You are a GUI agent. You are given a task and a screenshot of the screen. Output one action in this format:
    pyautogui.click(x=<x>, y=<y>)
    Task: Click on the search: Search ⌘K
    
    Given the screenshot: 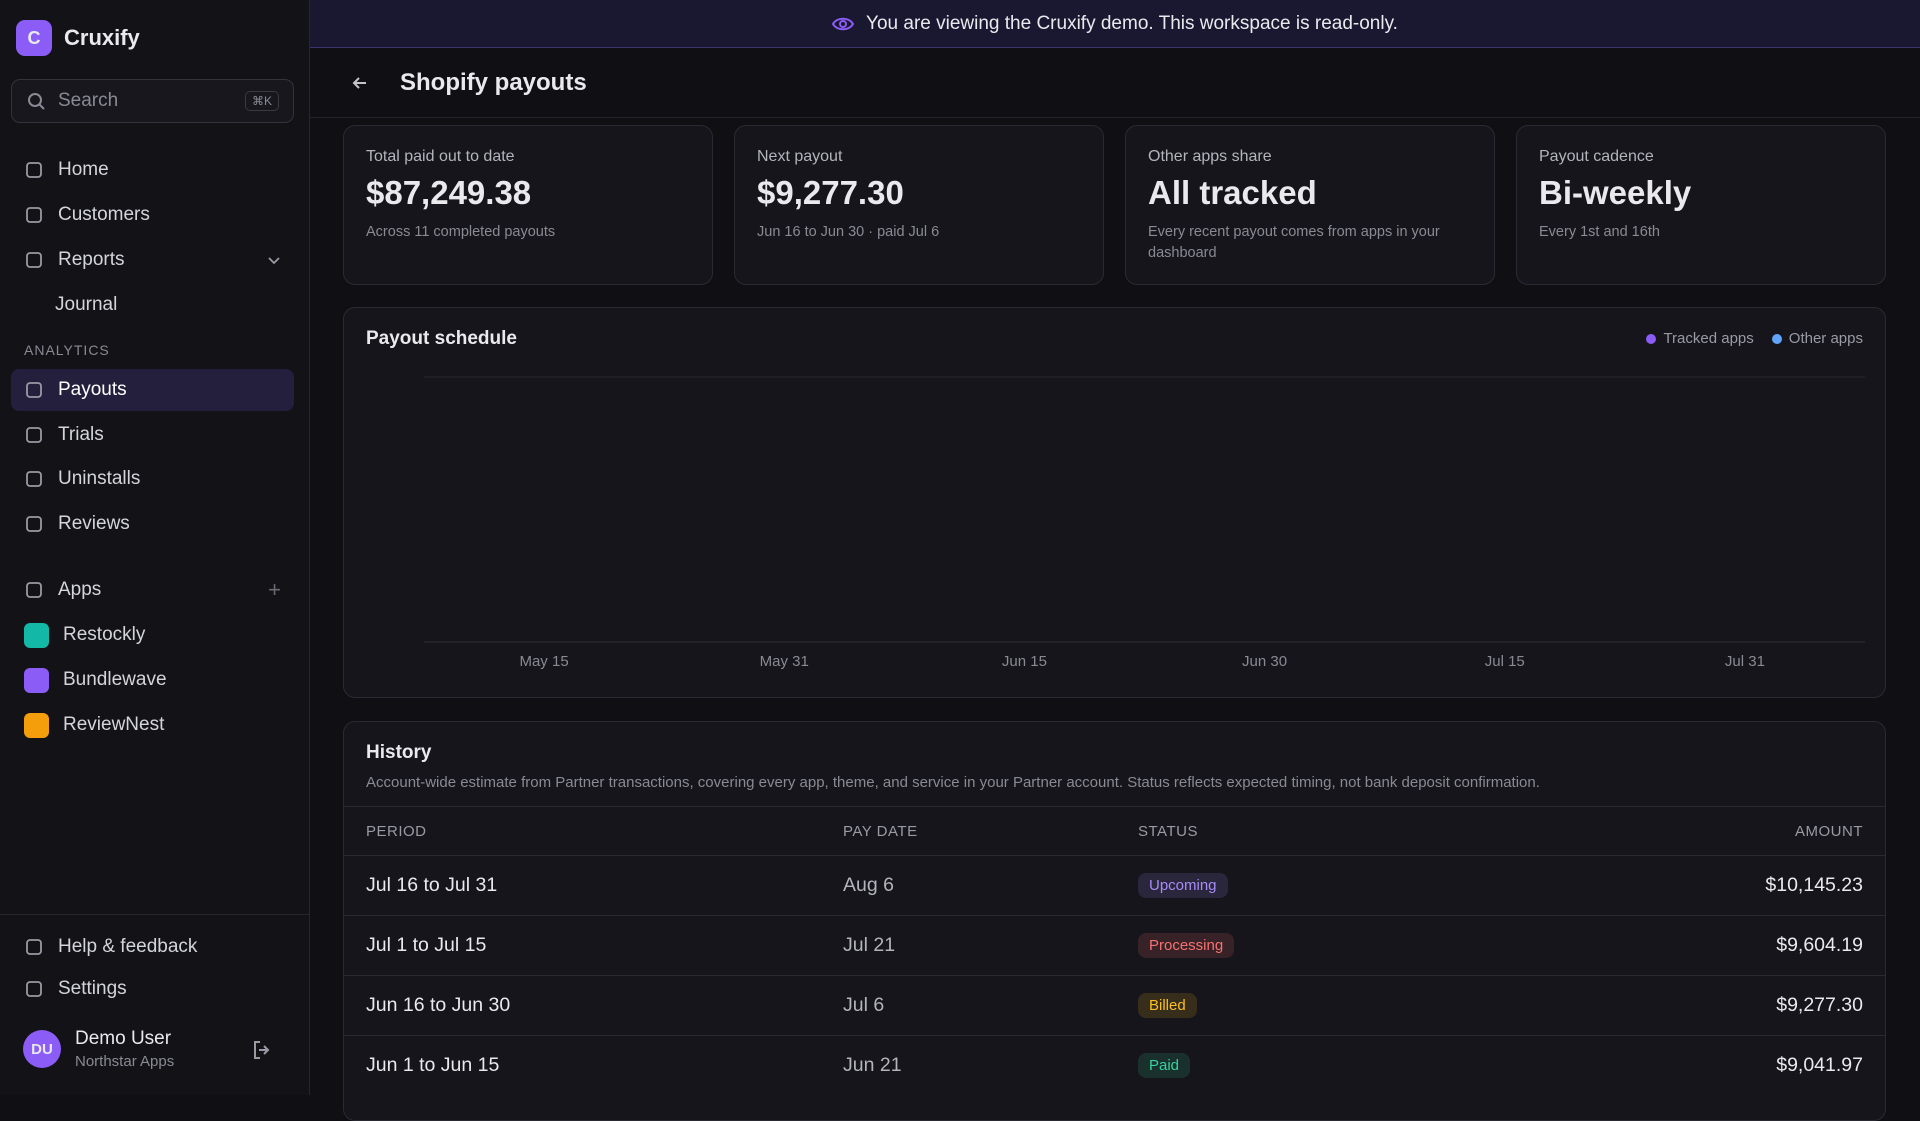 What is the action you would take?
    pyautogui.click(x=152, y=101)
    